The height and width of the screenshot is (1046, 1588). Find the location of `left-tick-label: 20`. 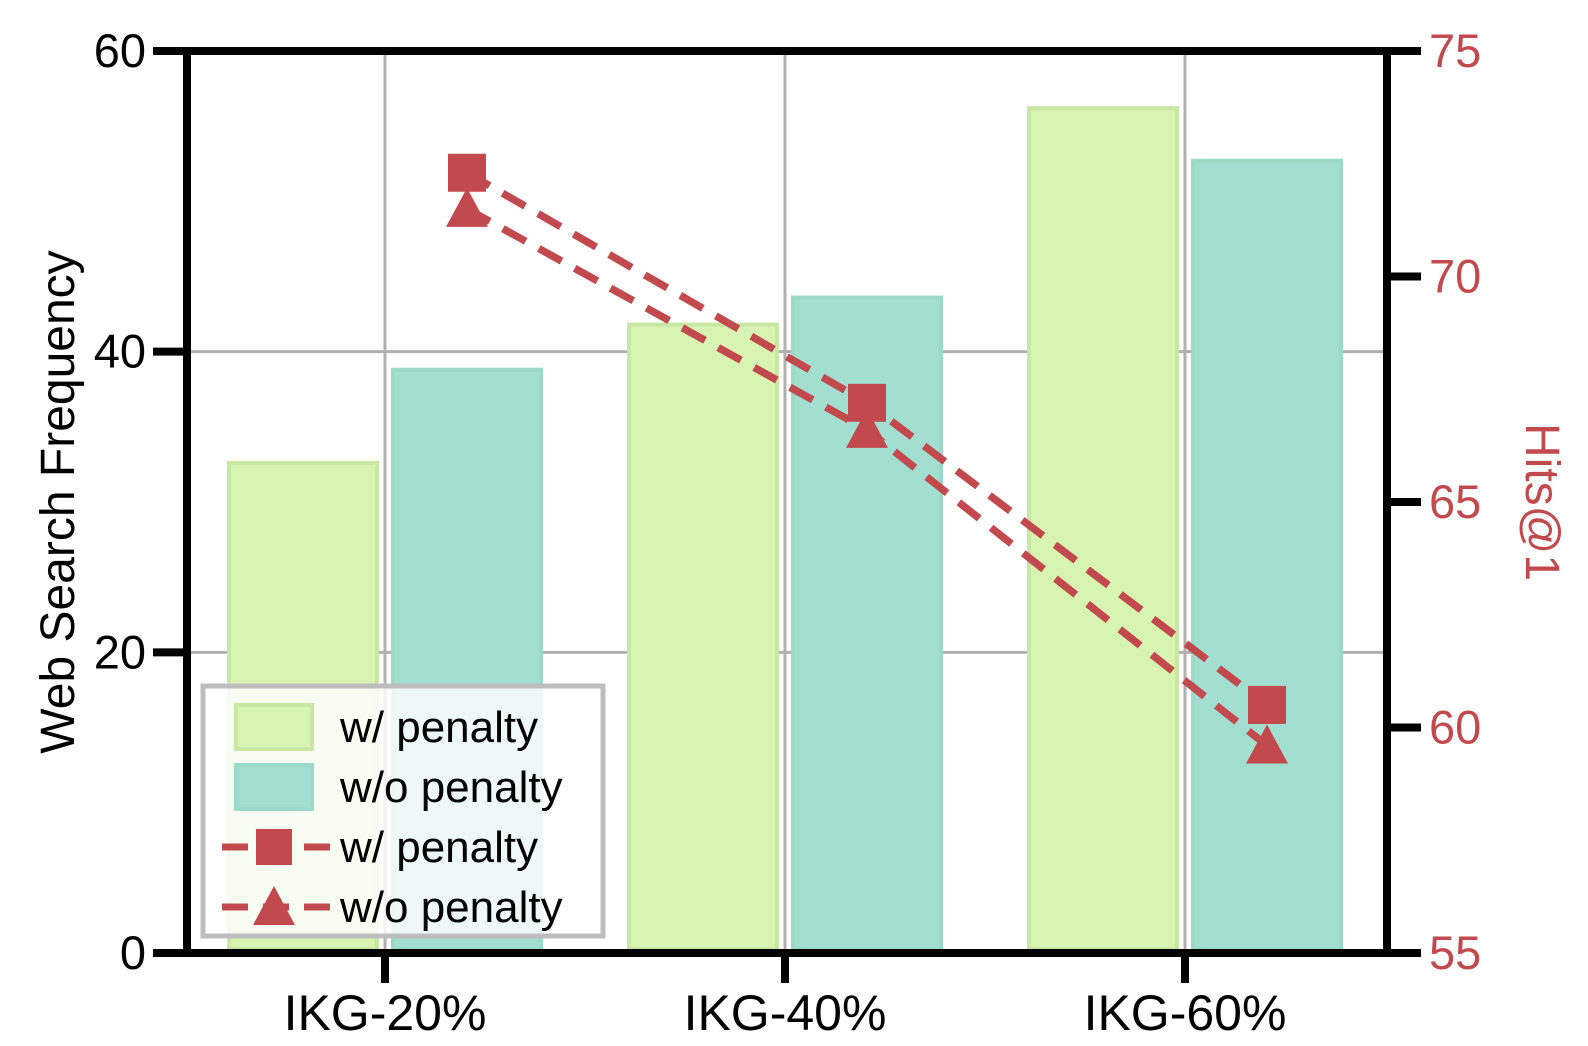

left-tick-label: 20 is located at coordinates (120, 651).